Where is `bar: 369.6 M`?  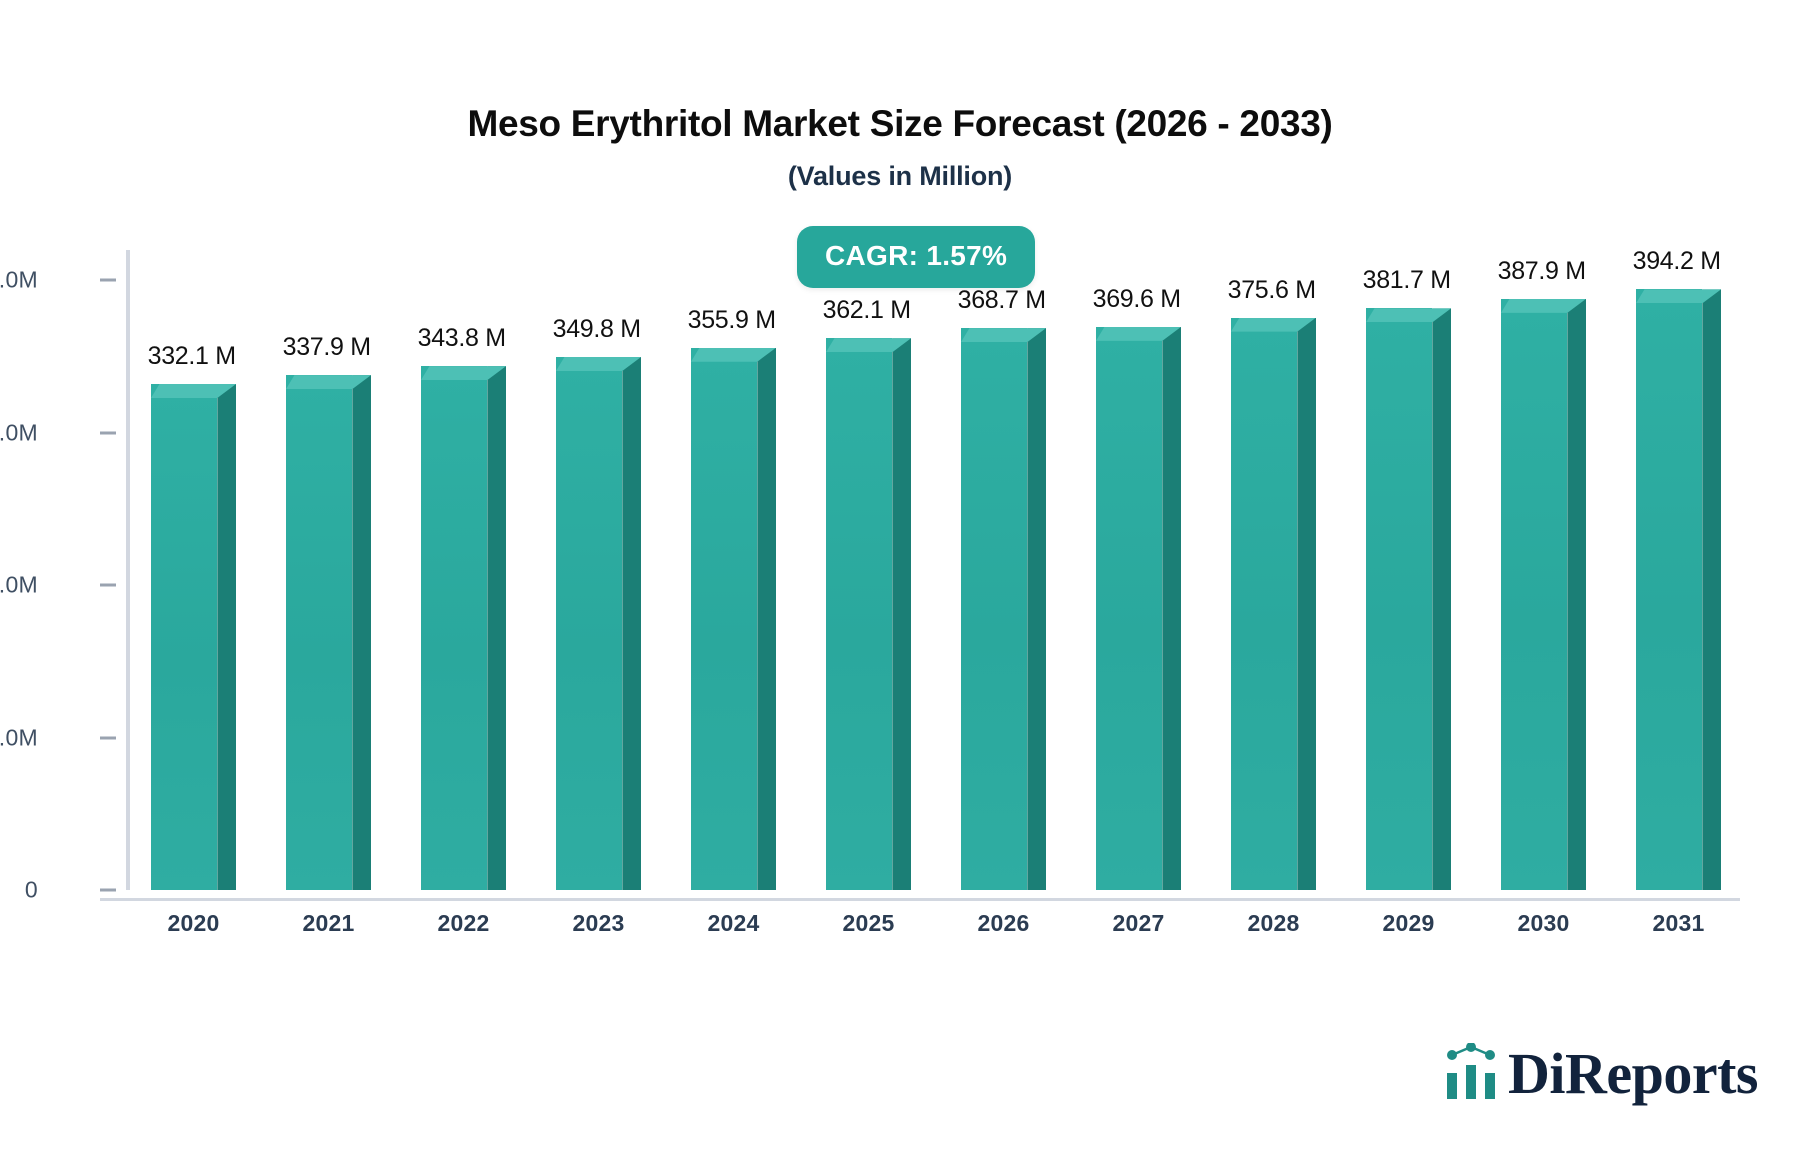 bar: 369.6 M is located at coordinates (1137, 587).